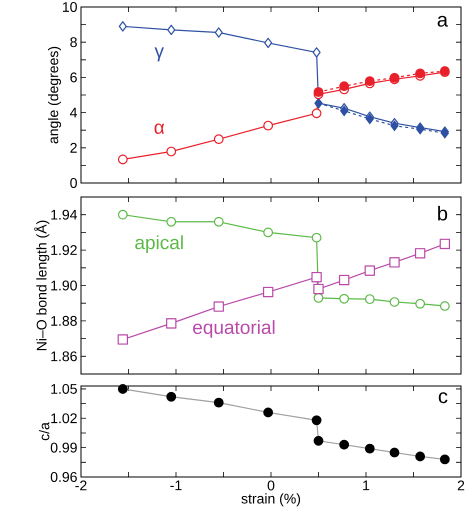  What do you see at coordinates (64, 285) in the screenshot?
I see `y-tick-label: 1.90` at bounding box center [64, 285].